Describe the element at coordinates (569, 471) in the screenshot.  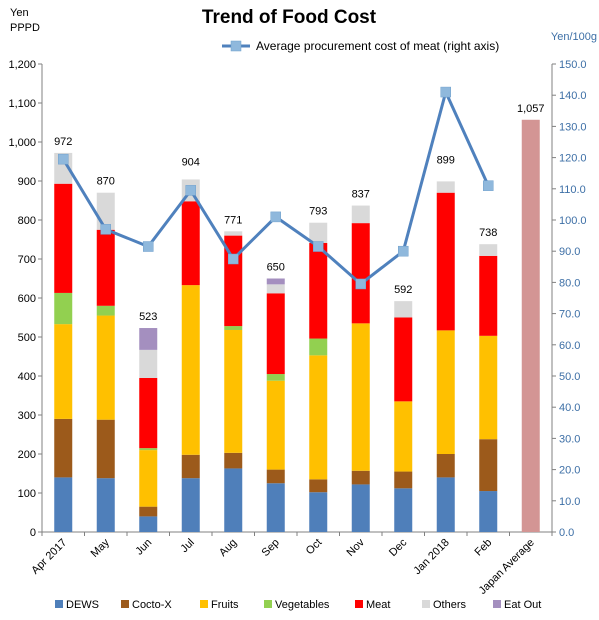
I see `right-tick-label: 20.0` at that location.